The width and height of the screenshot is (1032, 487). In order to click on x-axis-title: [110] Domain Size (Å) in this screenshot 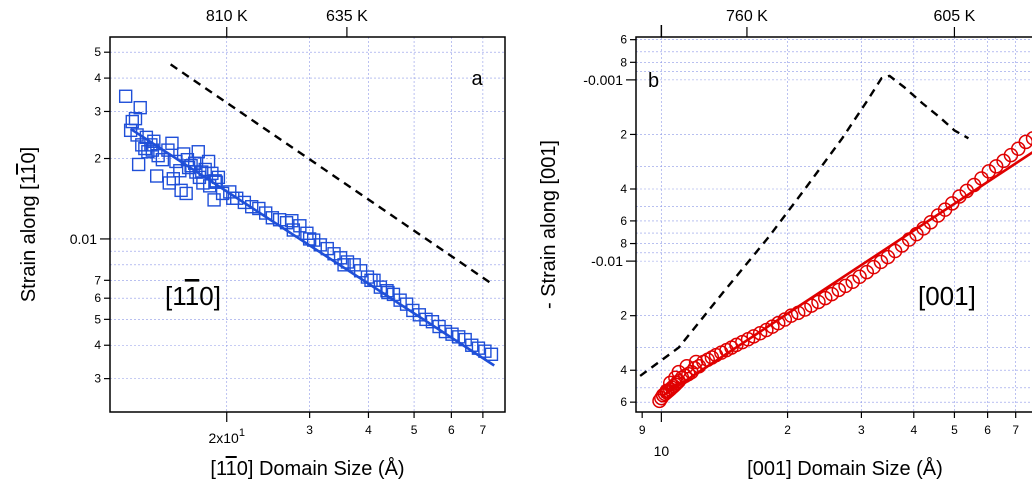, I will do `click(307, 468)`.